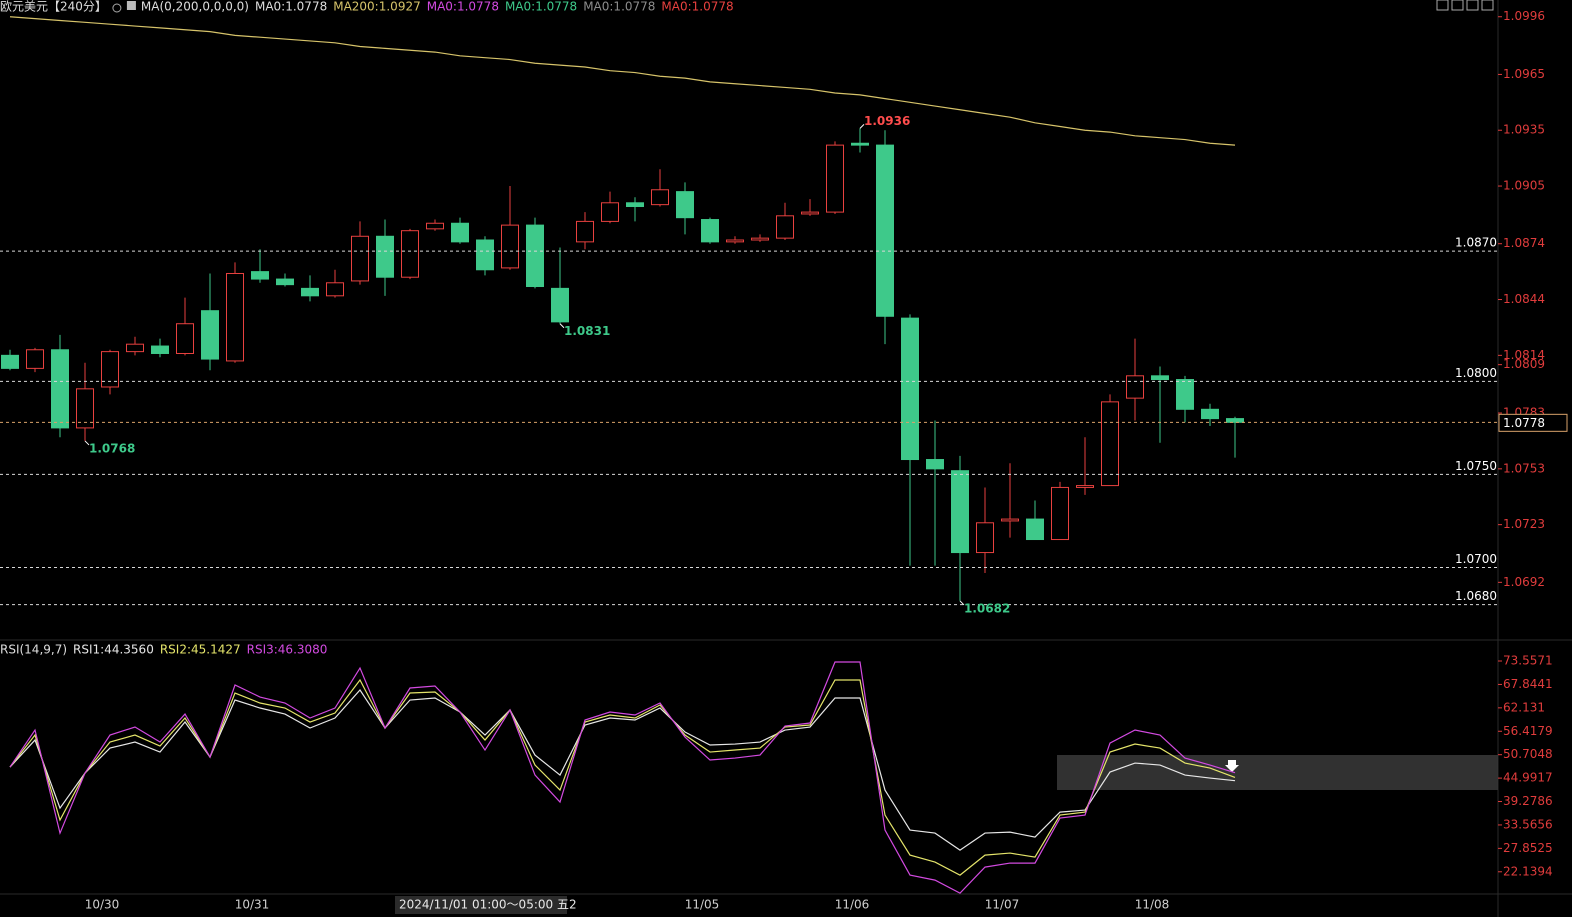 The height and width of the screenshot is (917, 1572). I want to click on y-tick-label: 1.0996, so click(1524, 16).